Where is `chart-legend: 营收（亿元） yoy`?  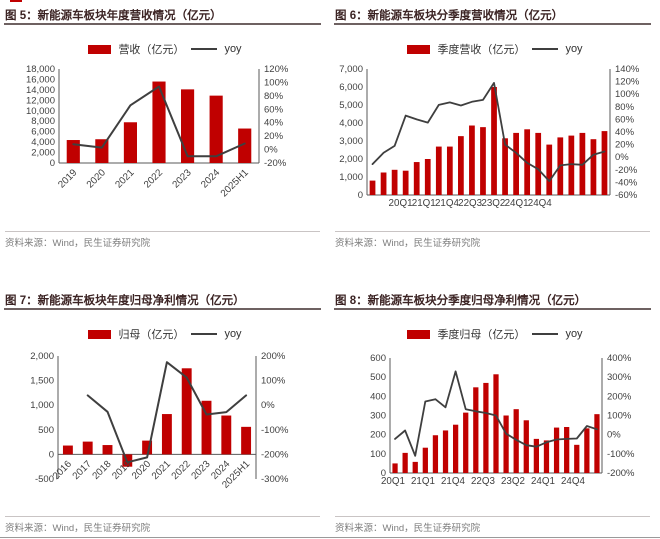 chart-legend: 营收（亿元） yoy is located at coordinates (165, 49).